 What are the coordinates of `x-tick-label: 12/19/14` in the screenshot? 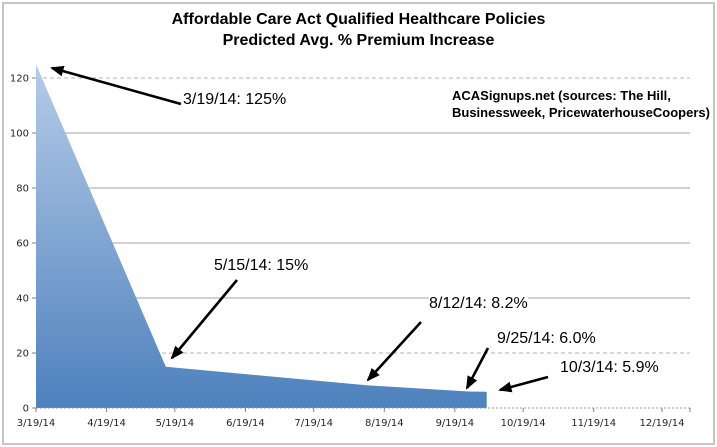 It's located at (662, 423).